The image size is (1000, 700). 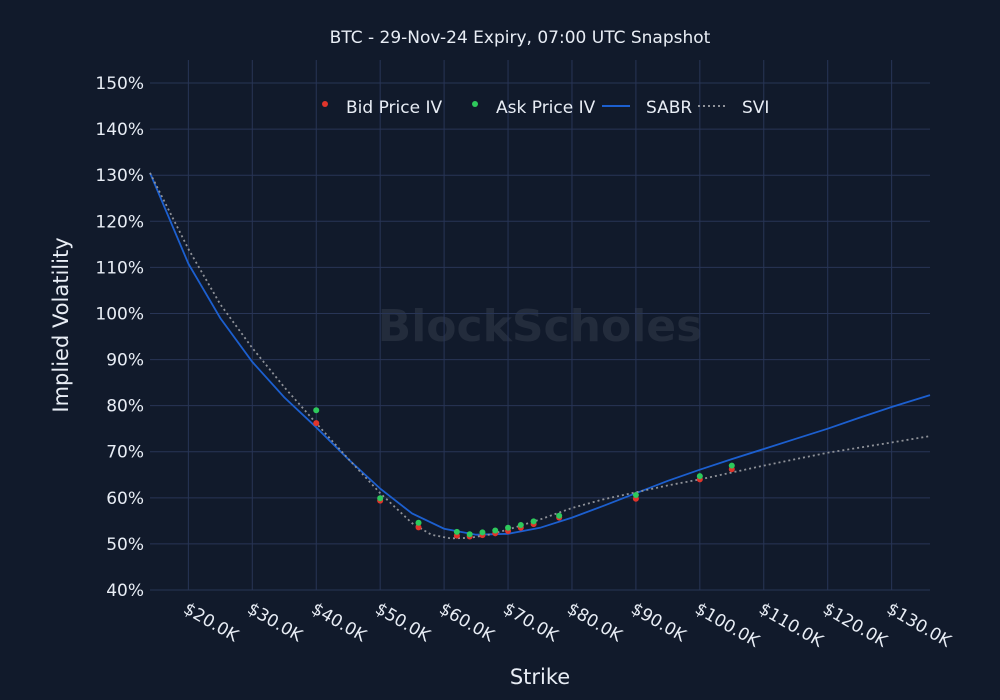 I want to click on y-tick-label: 60%, so click(x=125, y=499).